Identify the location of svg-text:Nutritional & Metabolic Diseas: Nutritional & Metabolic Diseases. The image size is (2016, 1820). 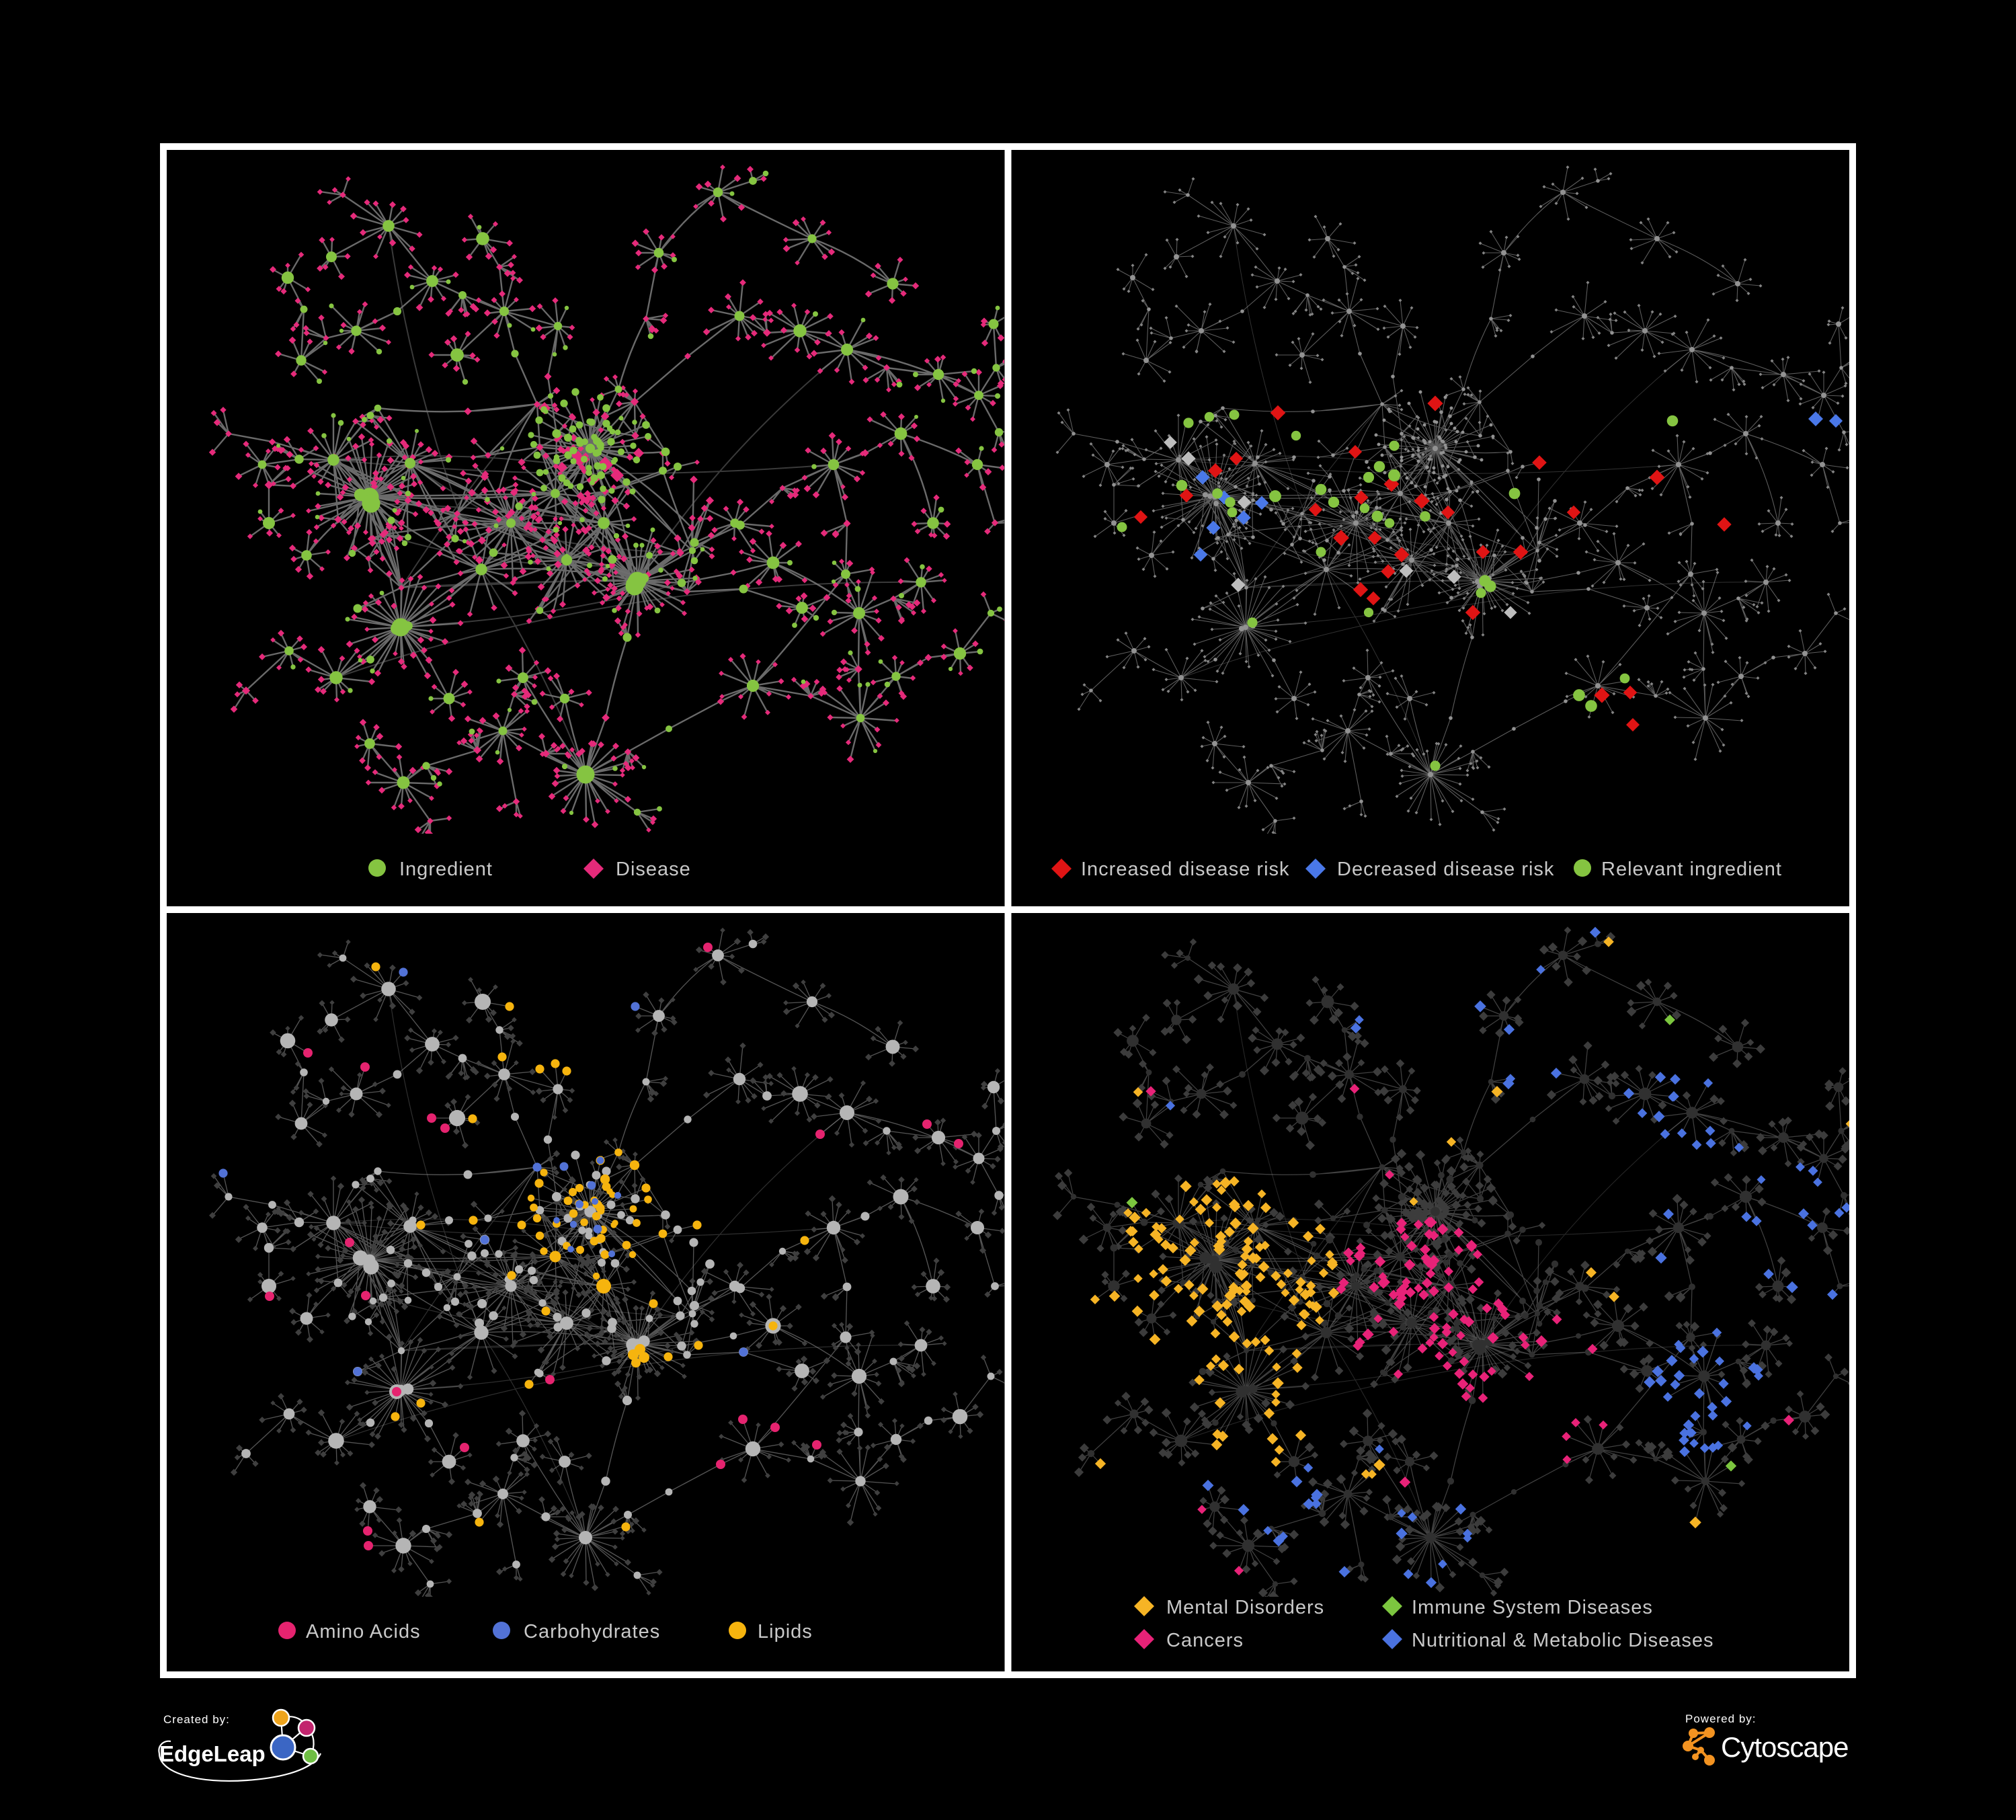
(1562, 1640).